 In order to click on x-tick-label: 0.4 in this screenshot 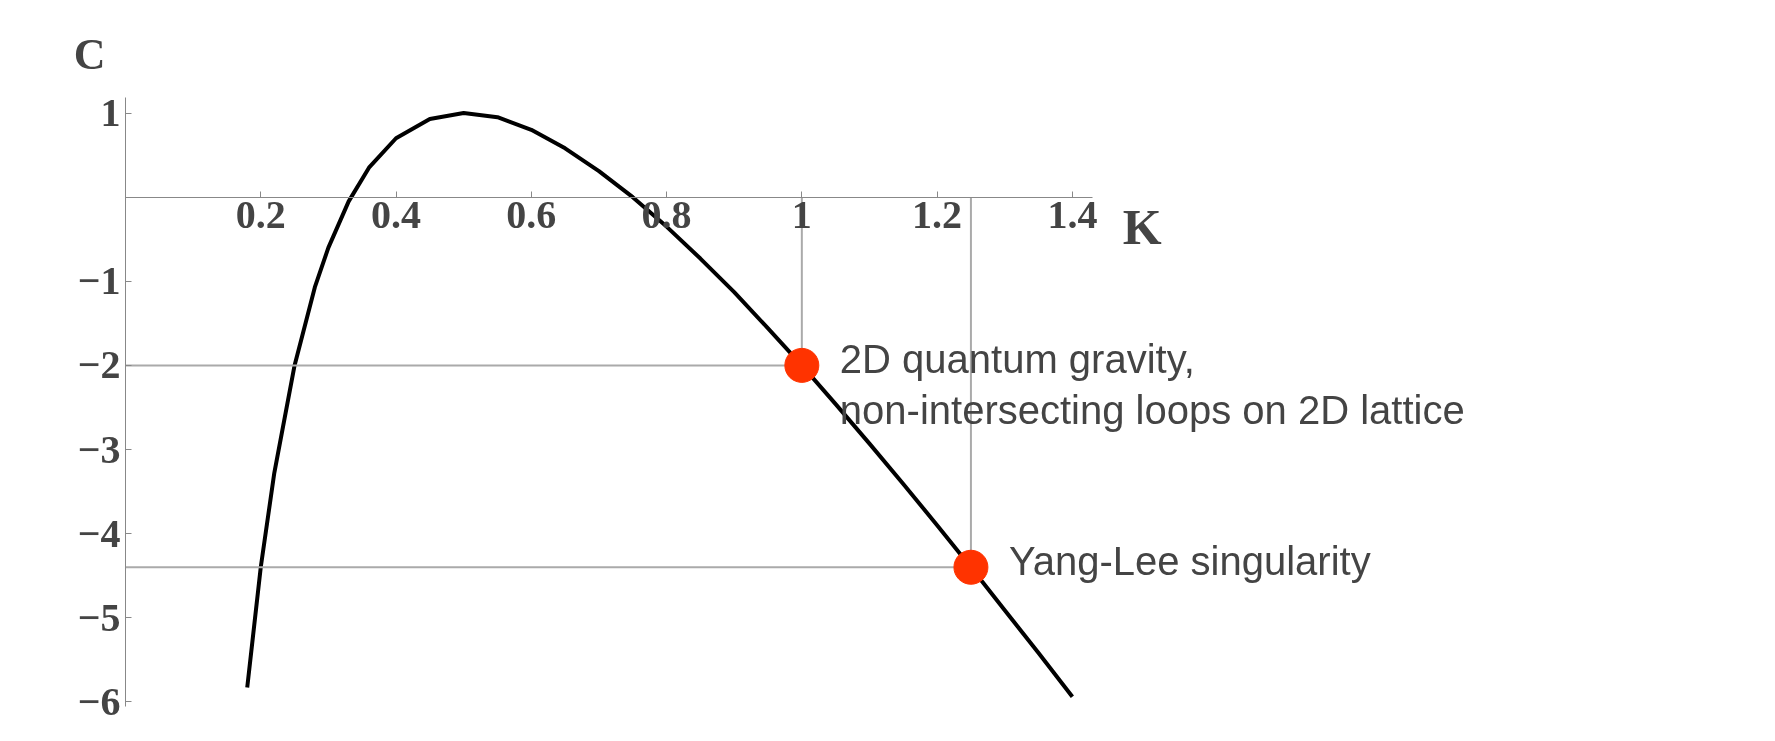, I will do `click(396, 215)`.